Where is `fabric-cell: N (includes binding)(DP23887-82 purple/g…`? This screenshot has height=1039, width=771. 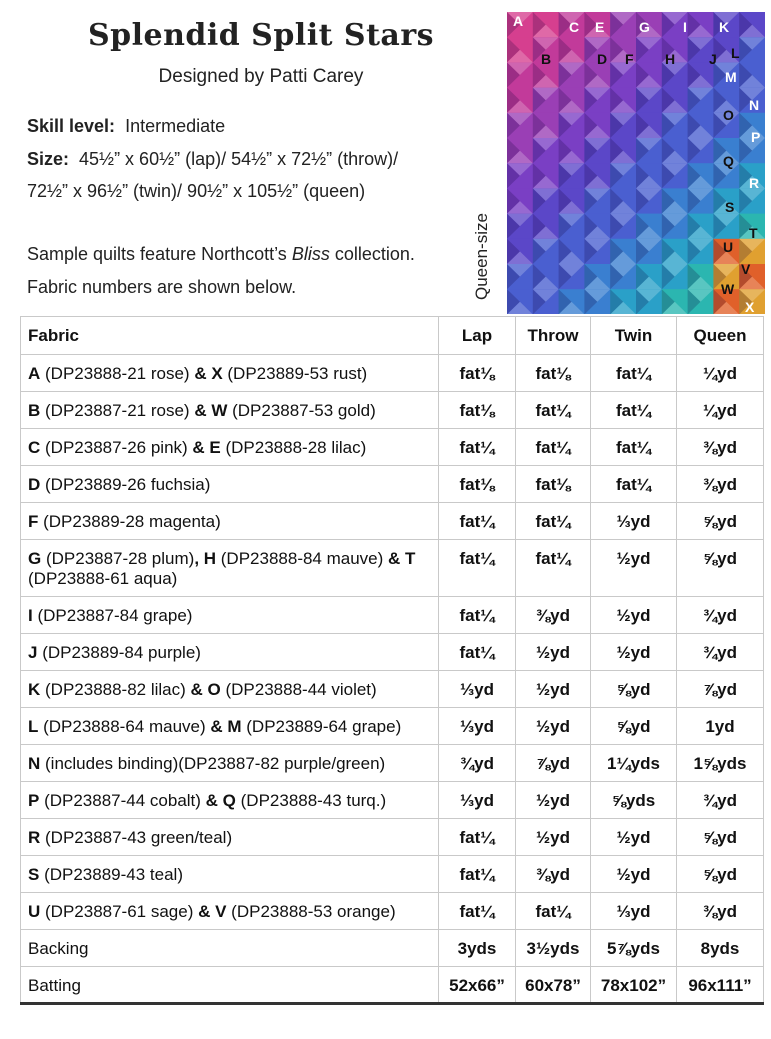
fabric-cell: N (includes binding)(DP23887-82 purple/g… is located at coordinates (229, 763).